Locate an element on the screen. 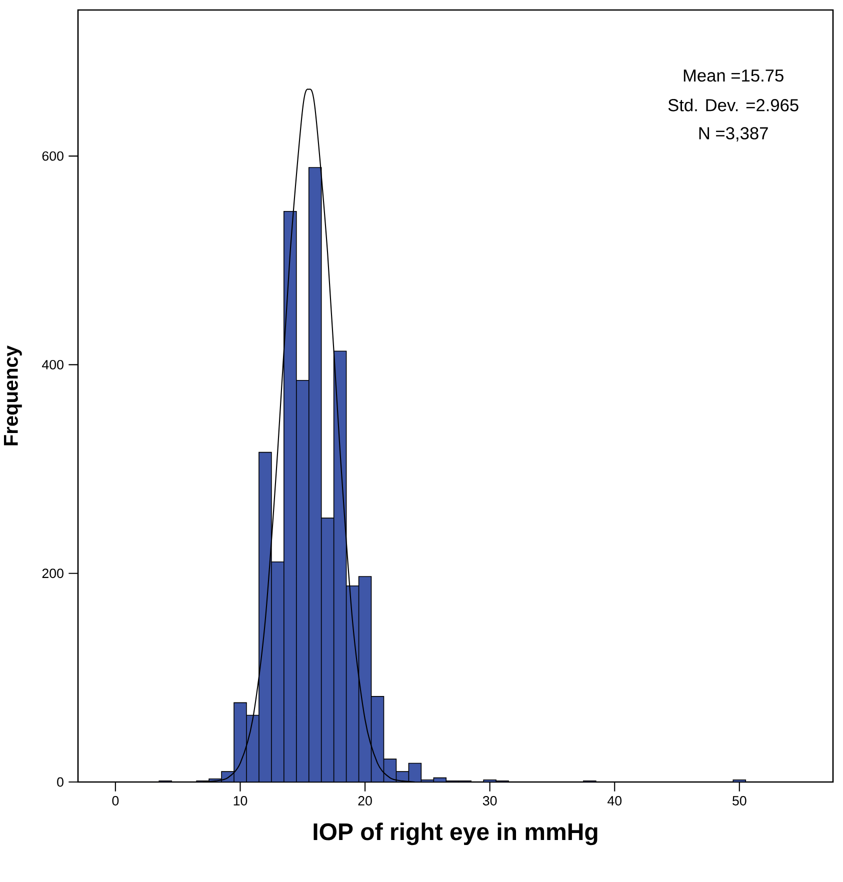 Image resolution: width=843 pixels, height=882 pixels. x-tick-label: 20 is located at coordinates (365, 801).